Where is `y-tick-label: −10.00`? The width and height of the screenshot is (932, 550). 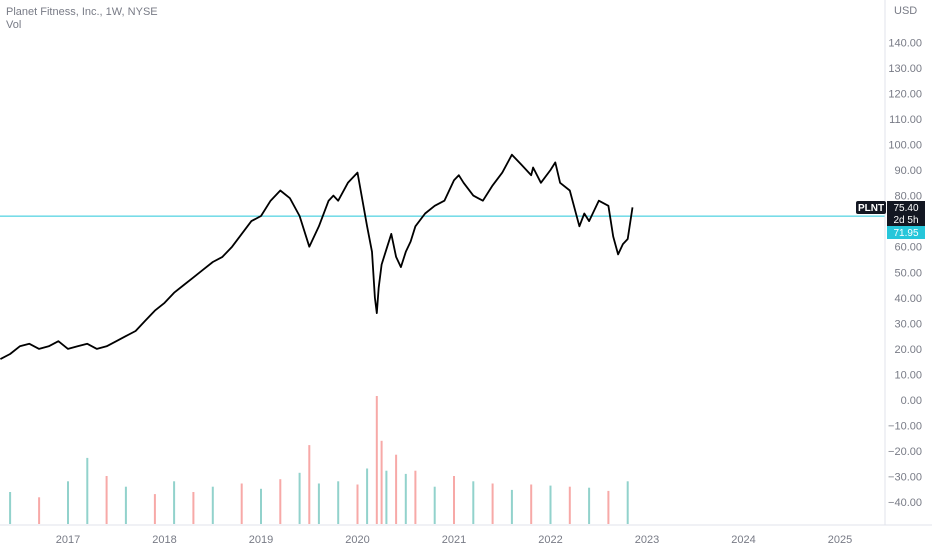
y-tick-label: −10.00 is located at coordinates (905, 427).